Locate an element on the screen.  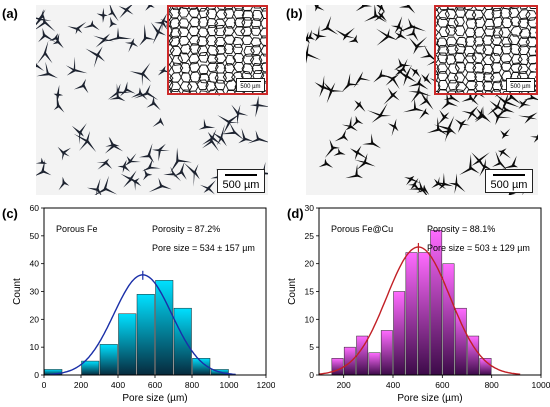
x-tick-label: 1000 is located at coordinates (229, 385).